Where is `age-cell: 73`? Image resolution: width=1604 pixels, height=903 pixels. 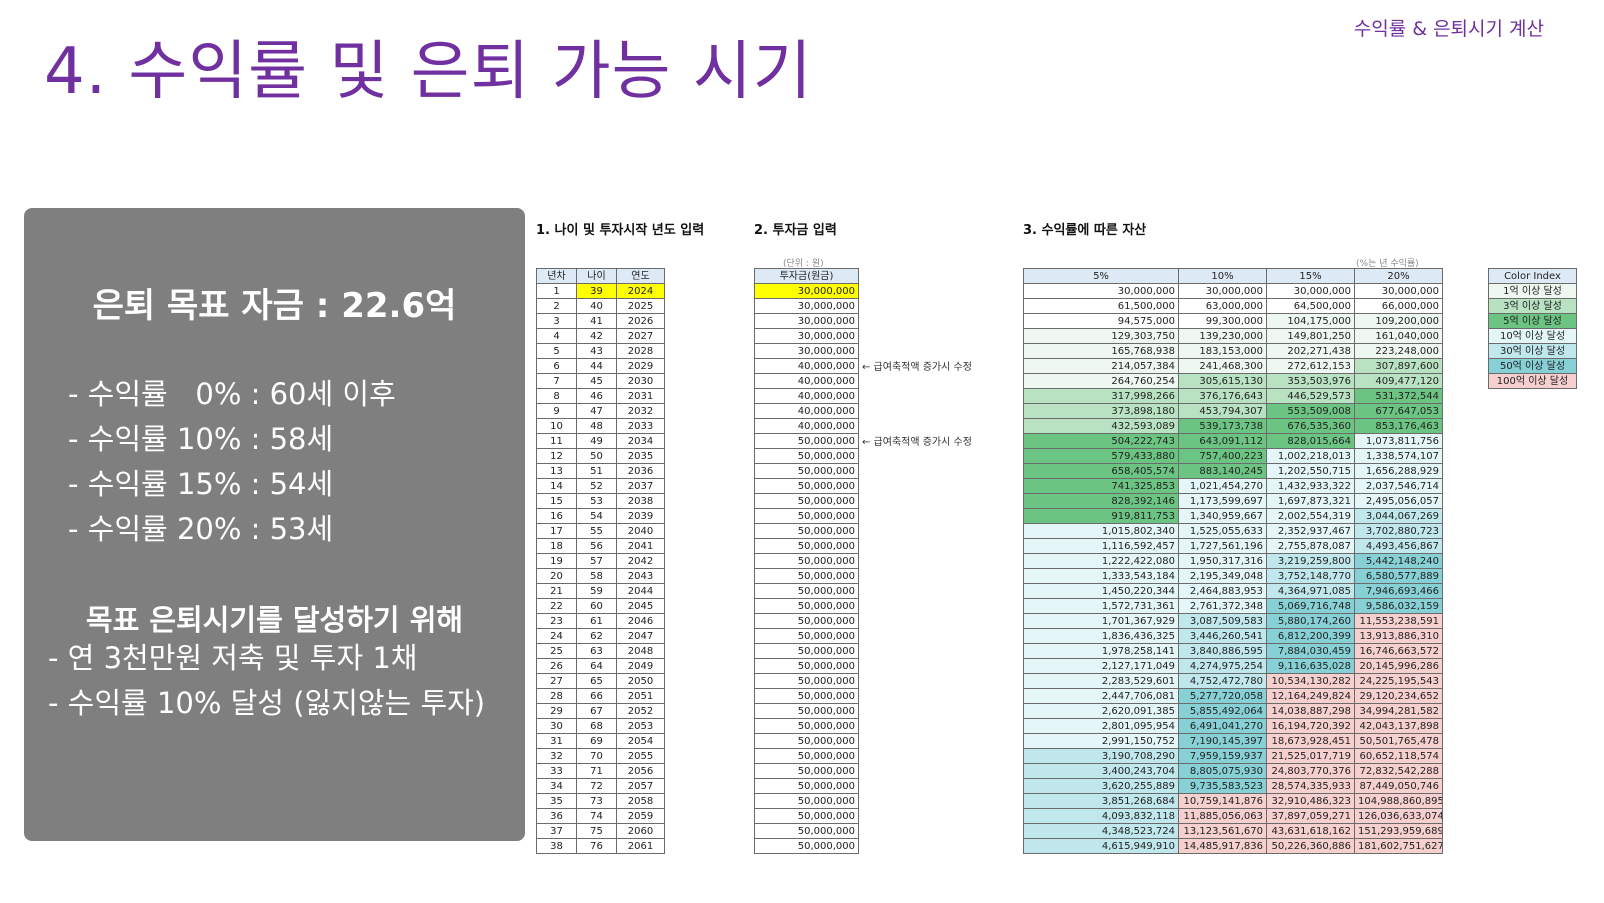 age-cell: 73 is located at coordinates (596, 801).